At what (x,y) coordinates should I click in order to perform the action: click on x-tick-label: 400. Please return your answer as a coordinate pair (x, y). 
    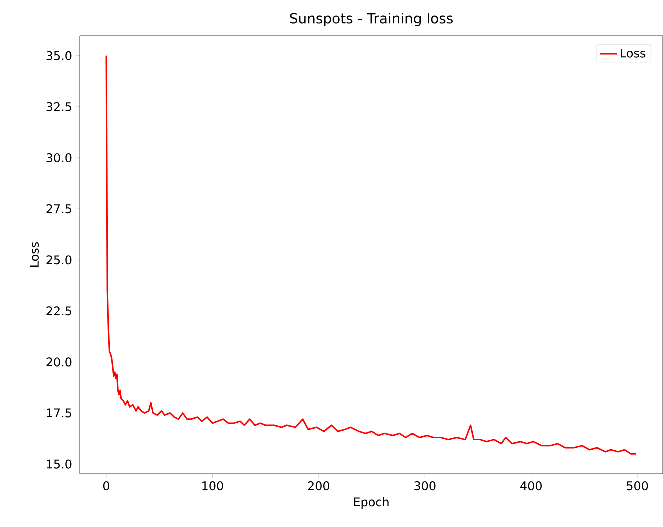
    Looking at the image, I should click on (531, 486).